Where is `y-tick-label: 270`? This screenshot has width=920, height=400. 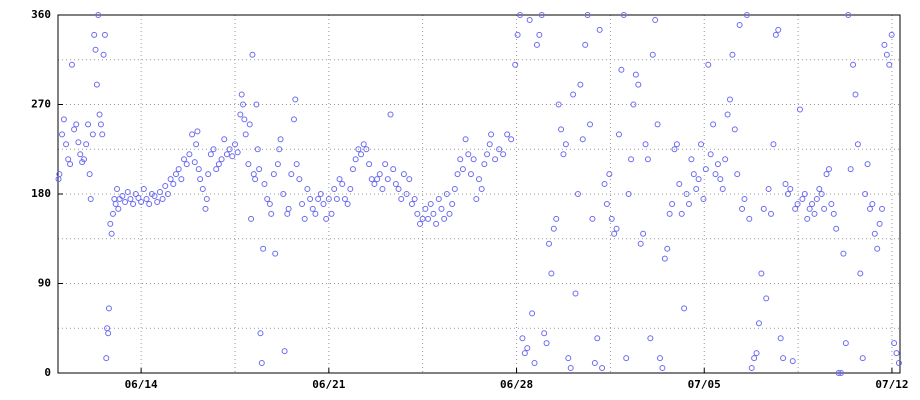 y-tick-label: 270 is located at coordinates (41, 104).